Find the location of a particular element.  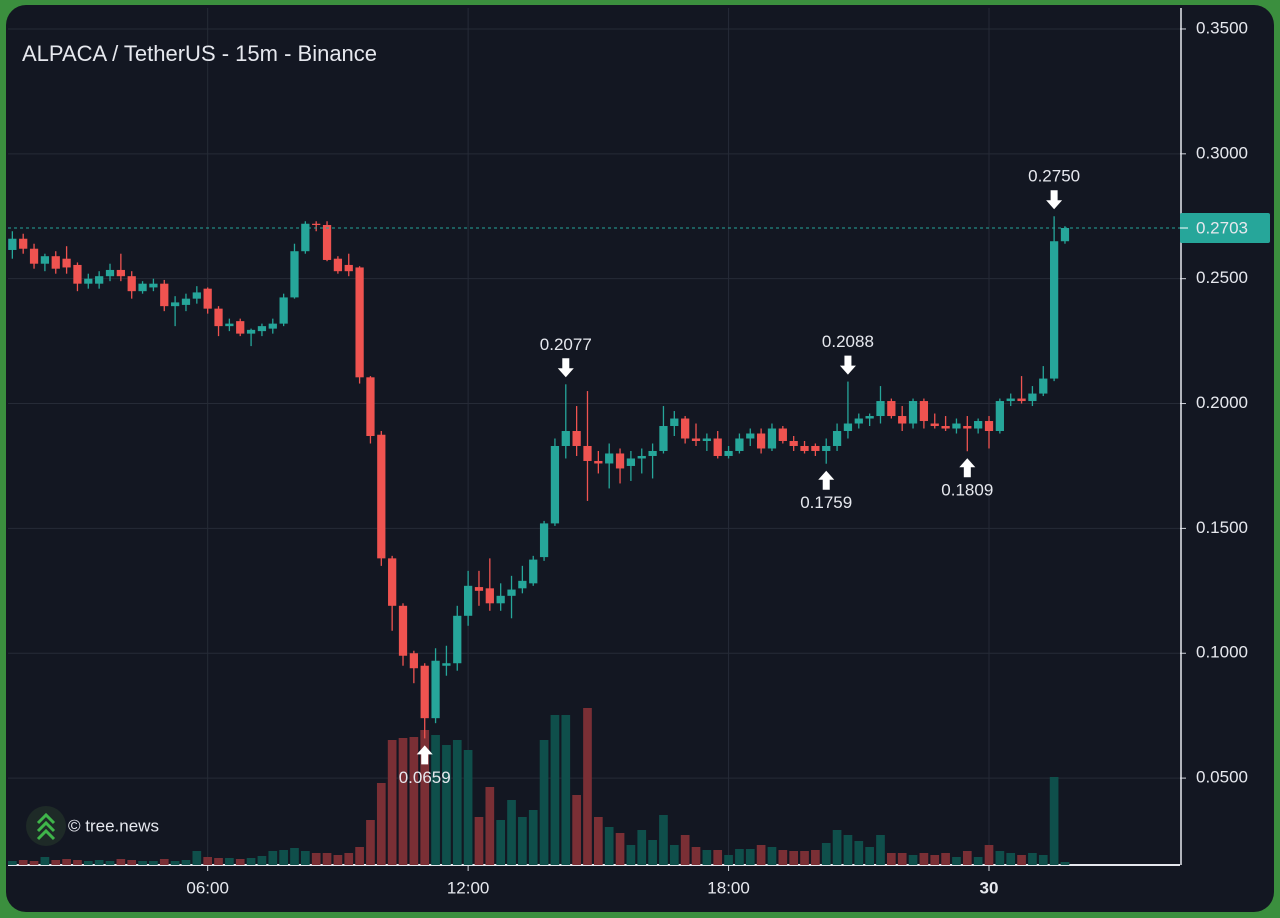

annotation-label: 0.1809 is located at coordinates (967, 490).